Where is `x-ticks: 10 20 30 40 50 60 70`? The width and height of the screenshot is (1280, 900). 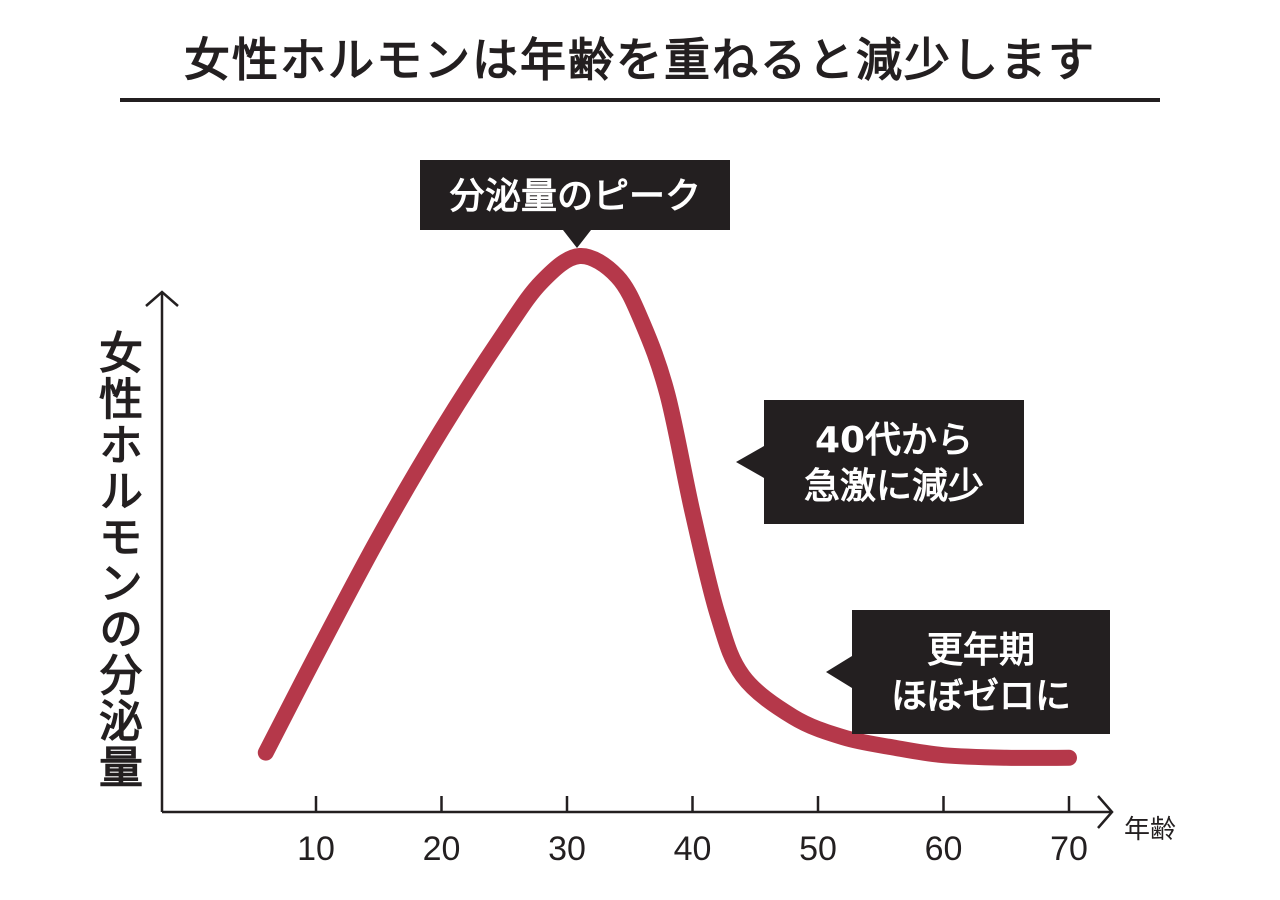
x-ticks: 10 20 30 40 50 60 70 is located at coordinates (692, 832).